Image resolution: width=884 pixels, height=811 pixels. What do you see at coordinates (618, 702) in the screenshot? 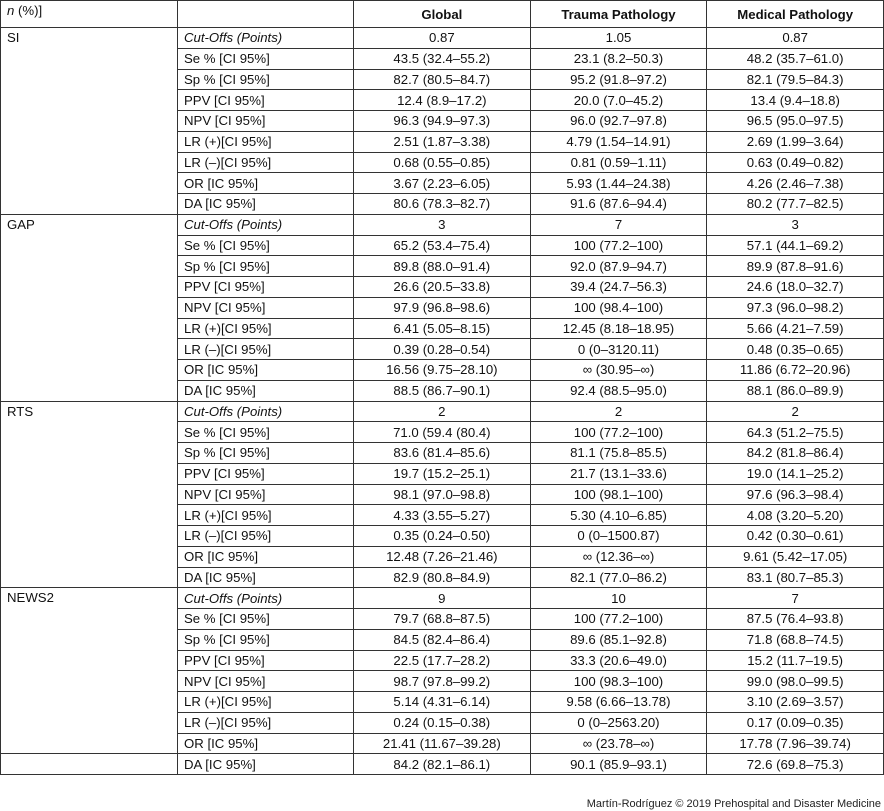
I see `value-trauma: 9.58 (6.66–13.78)` at bounding box center [618, 702].